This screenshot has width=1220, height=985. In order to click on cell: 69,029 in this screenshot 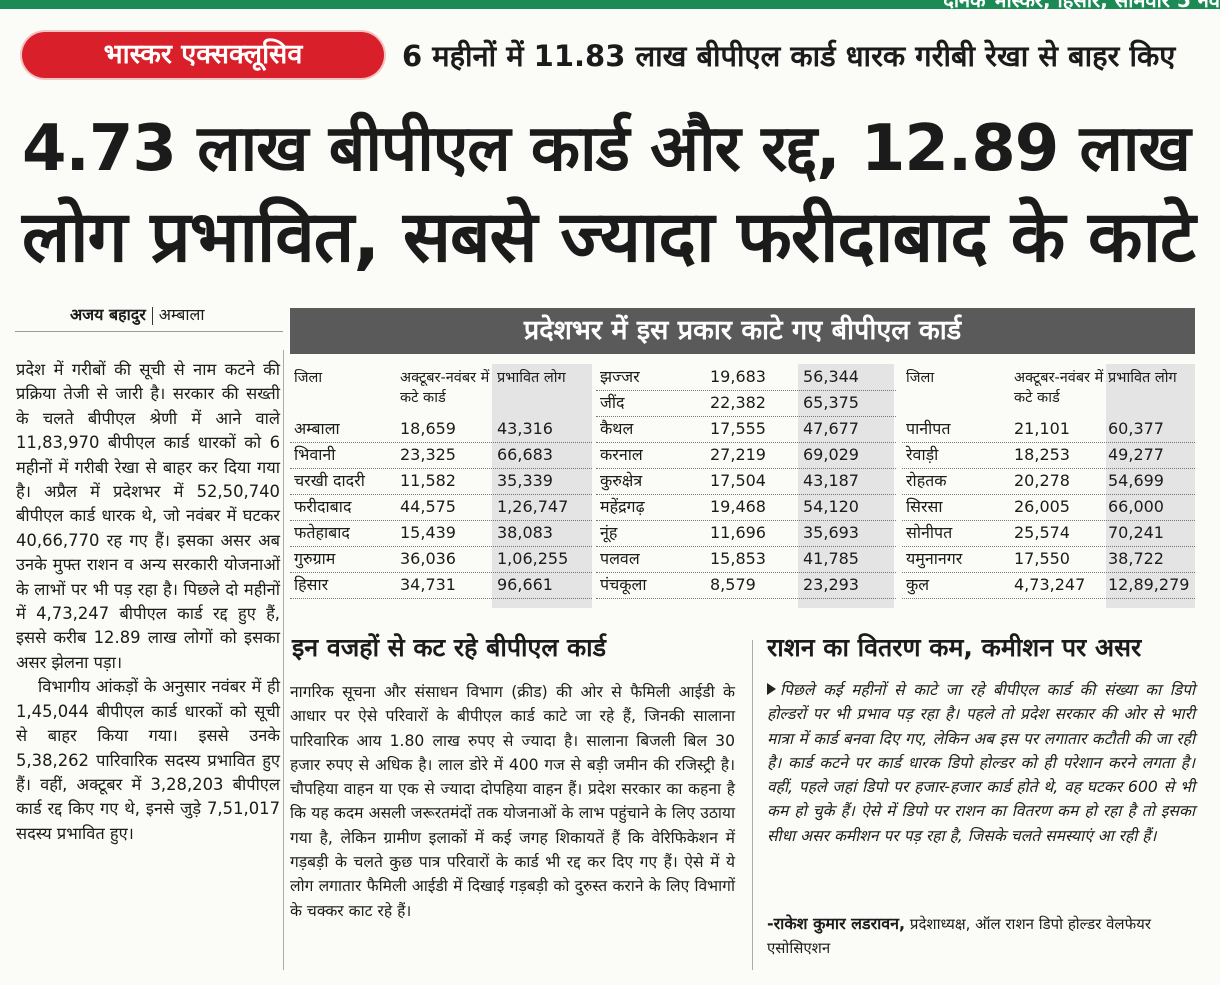, I will do `click(831, 454)`.